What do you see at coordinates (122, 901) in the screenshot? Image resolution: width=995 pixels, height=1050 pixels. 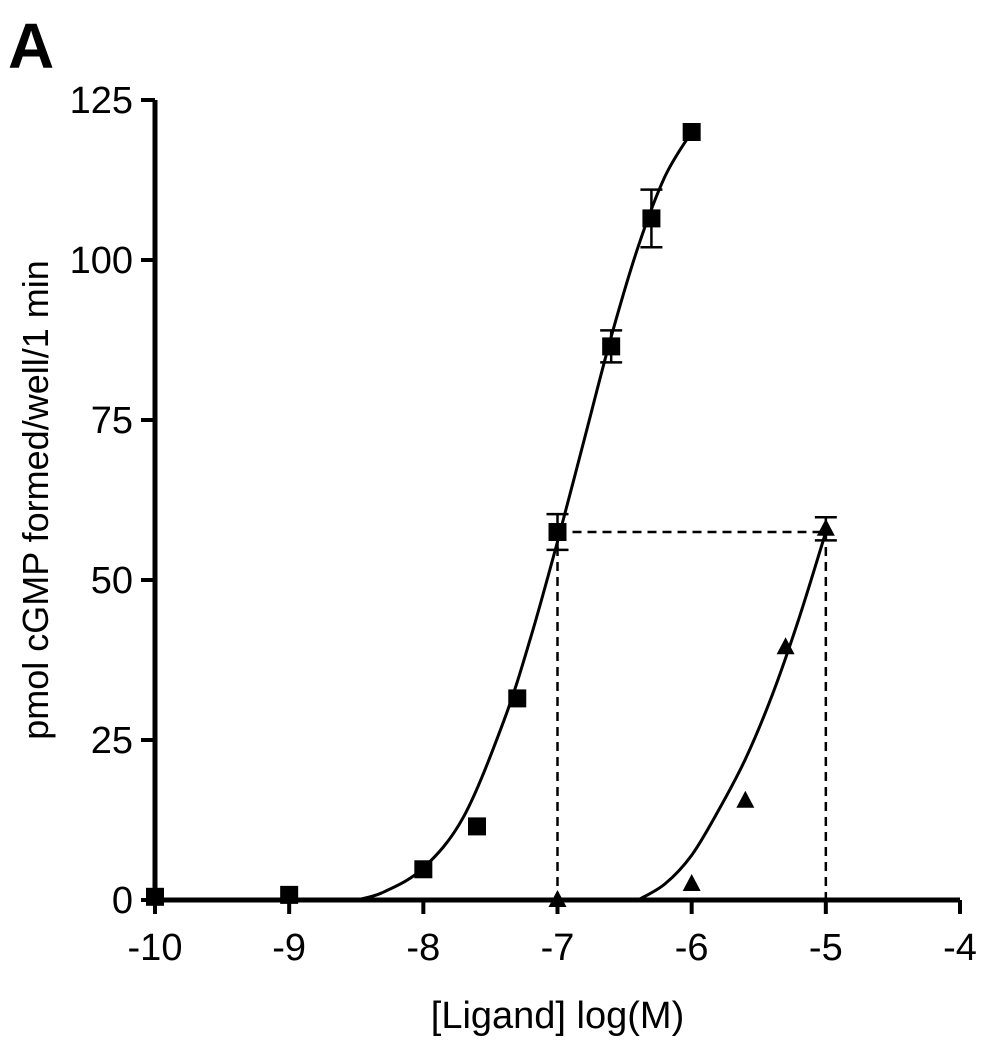 I see `y-tick-label: 0` at bounding box center [122, 901].